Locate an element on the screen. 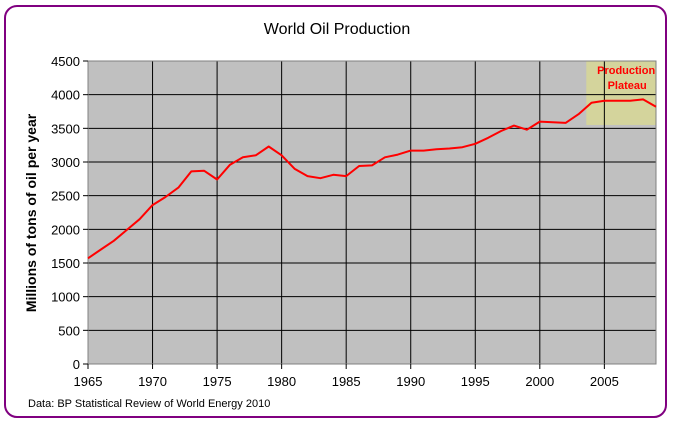 This screenshot has width=675, height=429. annotation-label: Plateau is located at coordinates (627, 86).